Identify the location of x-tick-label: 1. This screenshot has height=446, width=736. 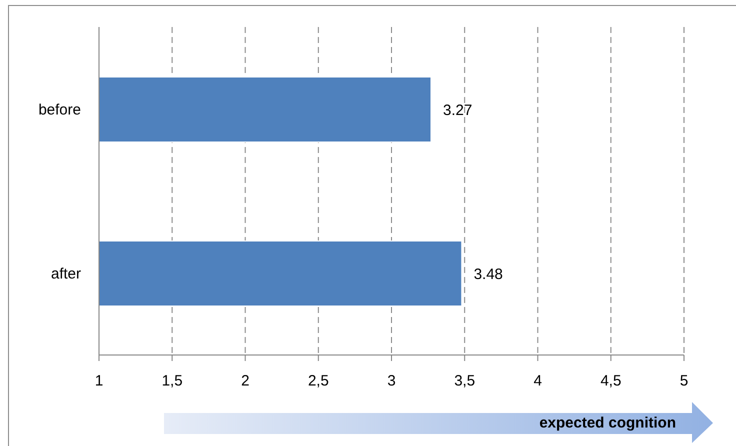
(99, 381).